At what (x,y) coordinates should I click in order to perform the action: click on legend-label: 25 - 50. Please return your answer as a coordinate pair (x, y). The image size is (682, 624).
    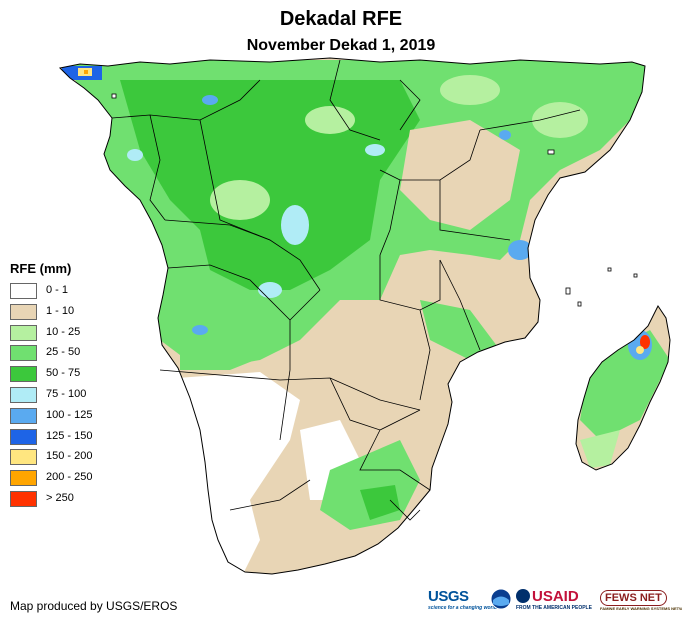
    Looking at the image, I should click on (63, 352).